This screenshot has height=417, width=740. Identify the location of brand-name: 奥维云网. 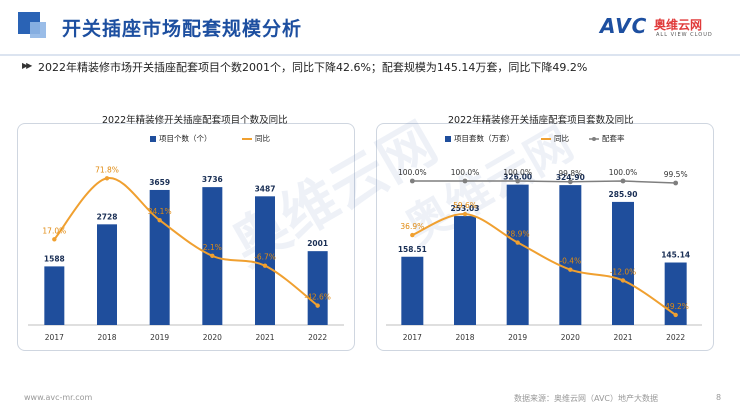
(678, 25).